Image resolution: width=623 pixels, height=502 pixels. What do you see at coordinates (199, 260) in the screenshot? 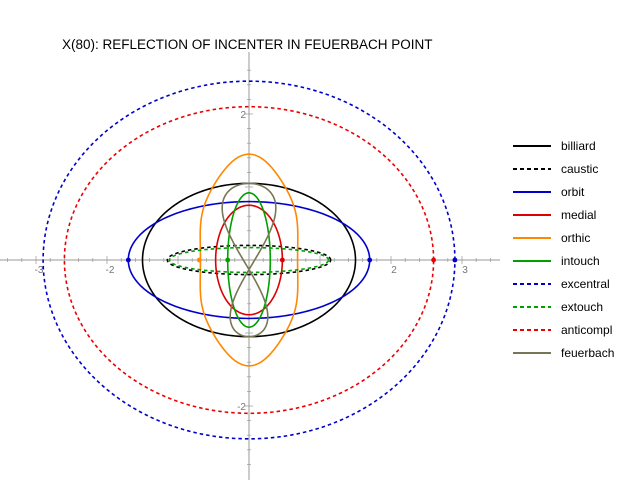
I see `marker-orthic` at bounding box center [199, 260].